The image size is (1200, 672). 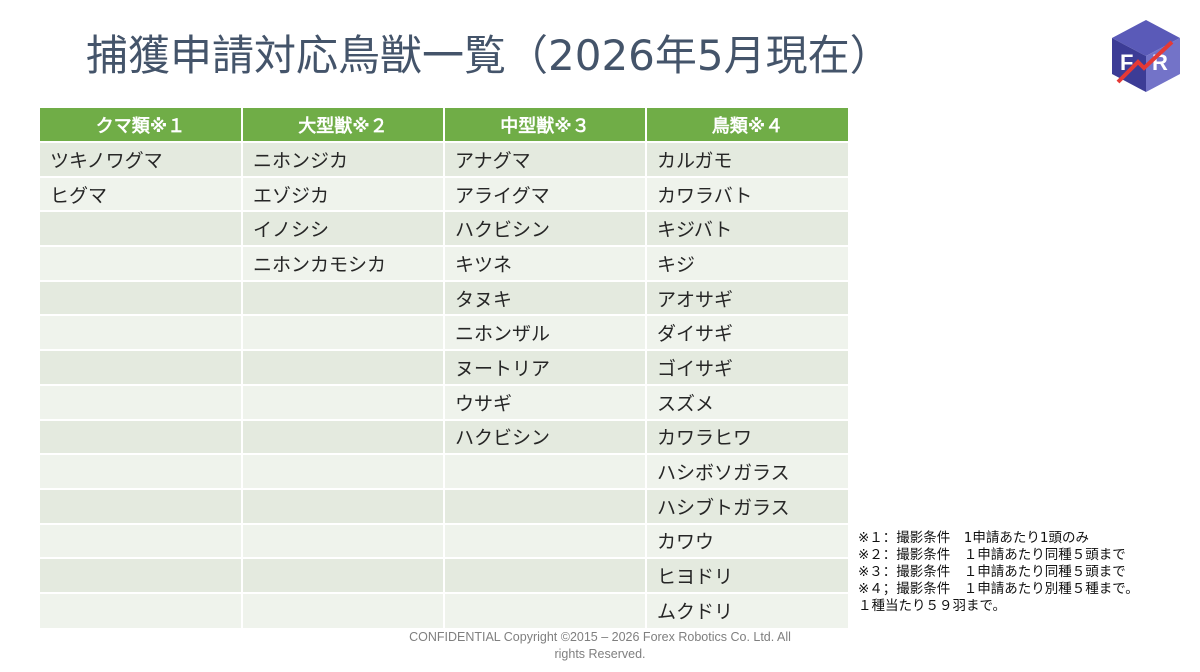 I want to click on forex-robotics-cube-logo: F R, so click(x=1146, y=56).